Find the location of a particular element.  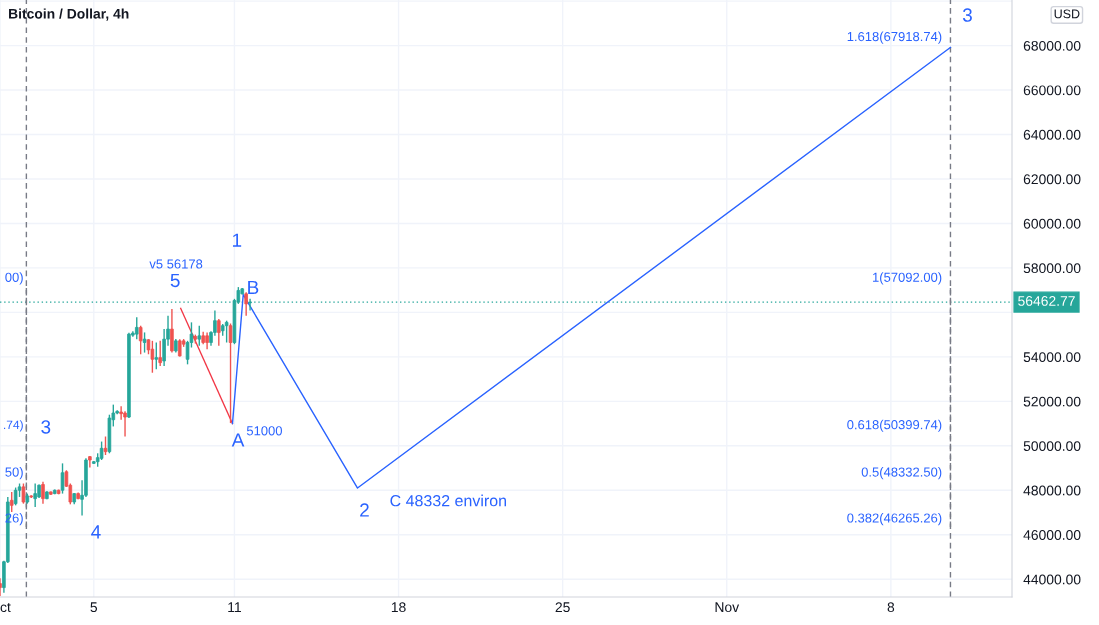

x-tick-label: 25 is located at coordinates (562, 607).